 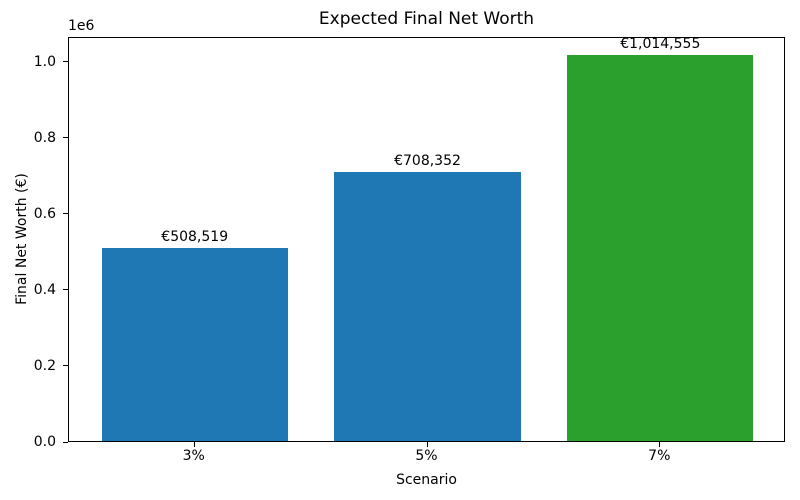 What do you see at coordinates (81, 26) in the screenshot?
I see `y-axis-offset-text: 1e6` at bounding box center [81, 26].